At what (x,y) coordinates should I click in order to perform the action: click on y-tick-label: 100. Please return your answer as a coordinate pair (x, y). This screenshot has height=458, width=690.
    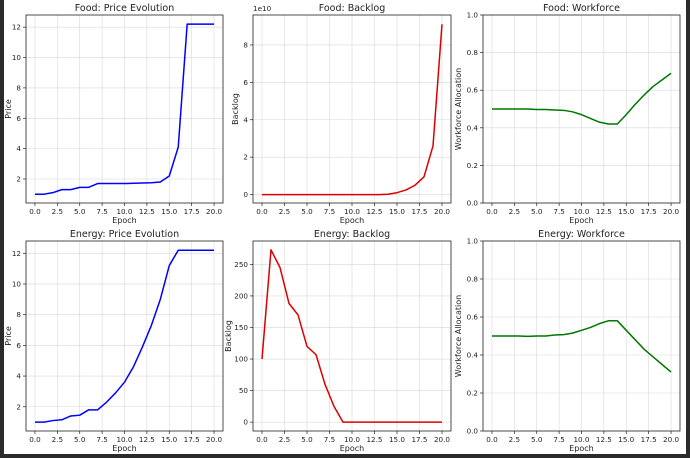
    Looking at the image, I should click on (241, 359).